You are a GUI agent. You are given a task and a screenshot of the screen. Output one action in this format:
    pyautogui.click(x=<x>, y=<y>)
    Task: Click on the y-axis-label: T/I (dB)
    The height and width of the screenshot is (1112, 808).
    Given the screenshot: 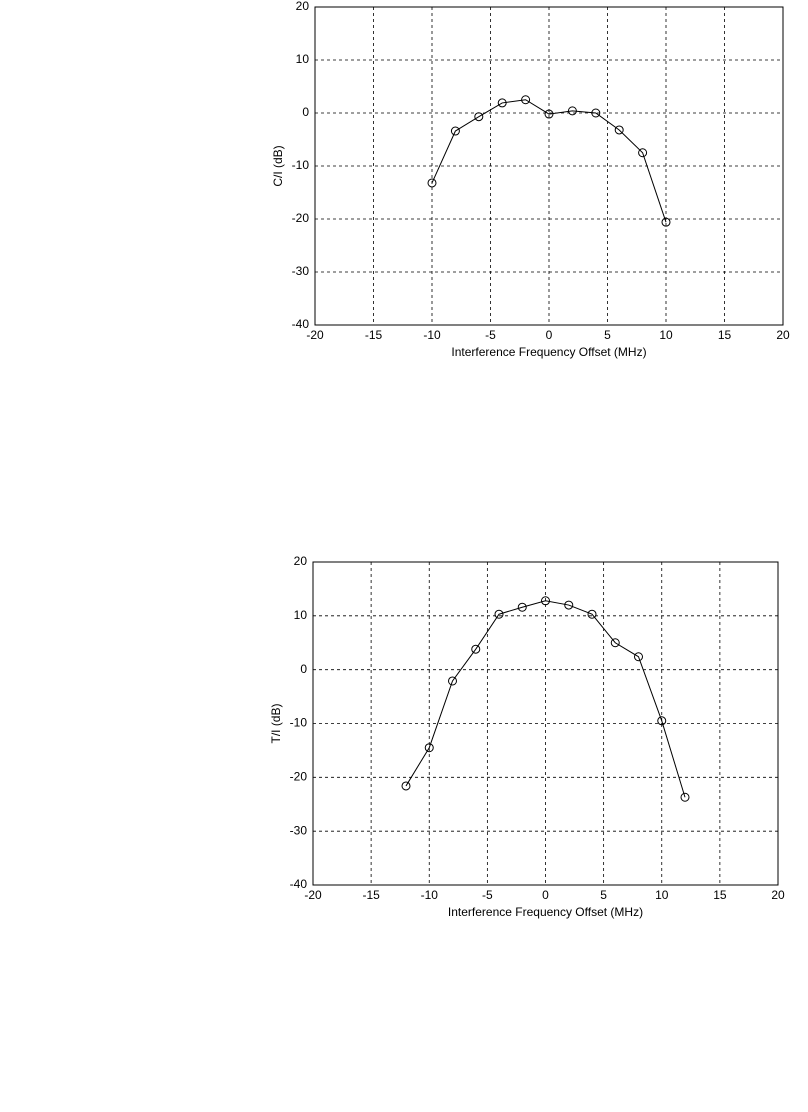 What is the action you would take?
    pyautogui.click(x=276, y=723)
    